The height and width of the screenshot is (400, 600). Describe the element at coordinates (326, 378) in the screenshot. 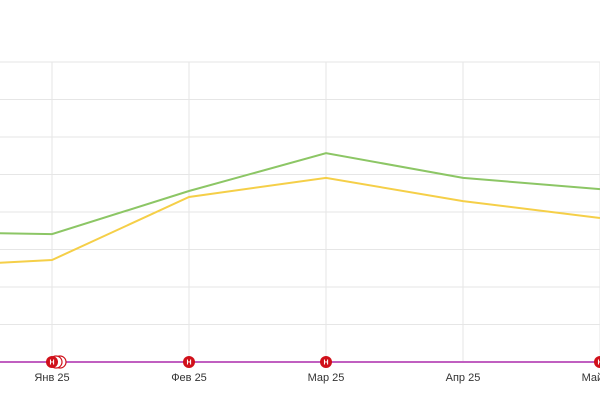

I see `x-tick-label: Мар 25` at that location.